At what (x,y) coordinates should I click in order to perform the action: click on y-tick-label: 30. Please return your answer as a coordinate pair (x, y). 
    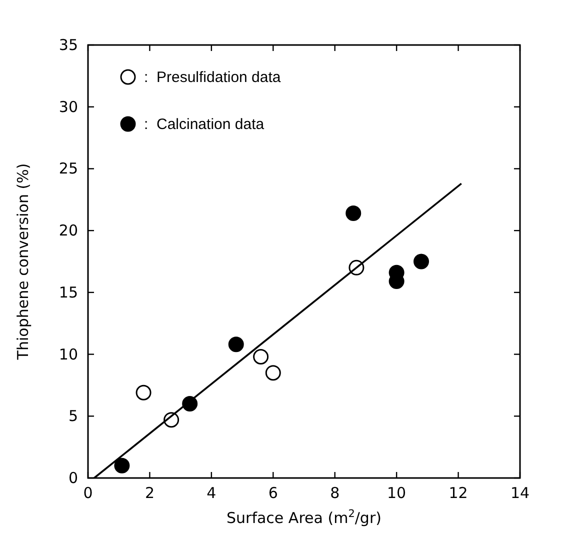
    Looking at the image, I should click on (68, 107).